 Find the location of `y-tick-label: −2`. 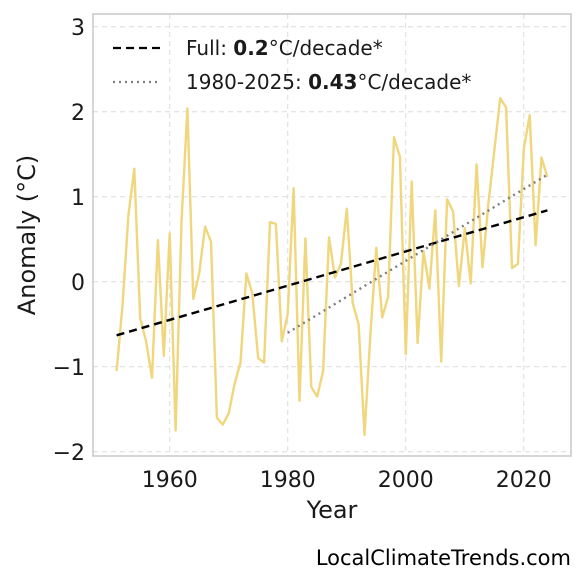

y-tick-label: −2 is located at coordinates (69, 453).